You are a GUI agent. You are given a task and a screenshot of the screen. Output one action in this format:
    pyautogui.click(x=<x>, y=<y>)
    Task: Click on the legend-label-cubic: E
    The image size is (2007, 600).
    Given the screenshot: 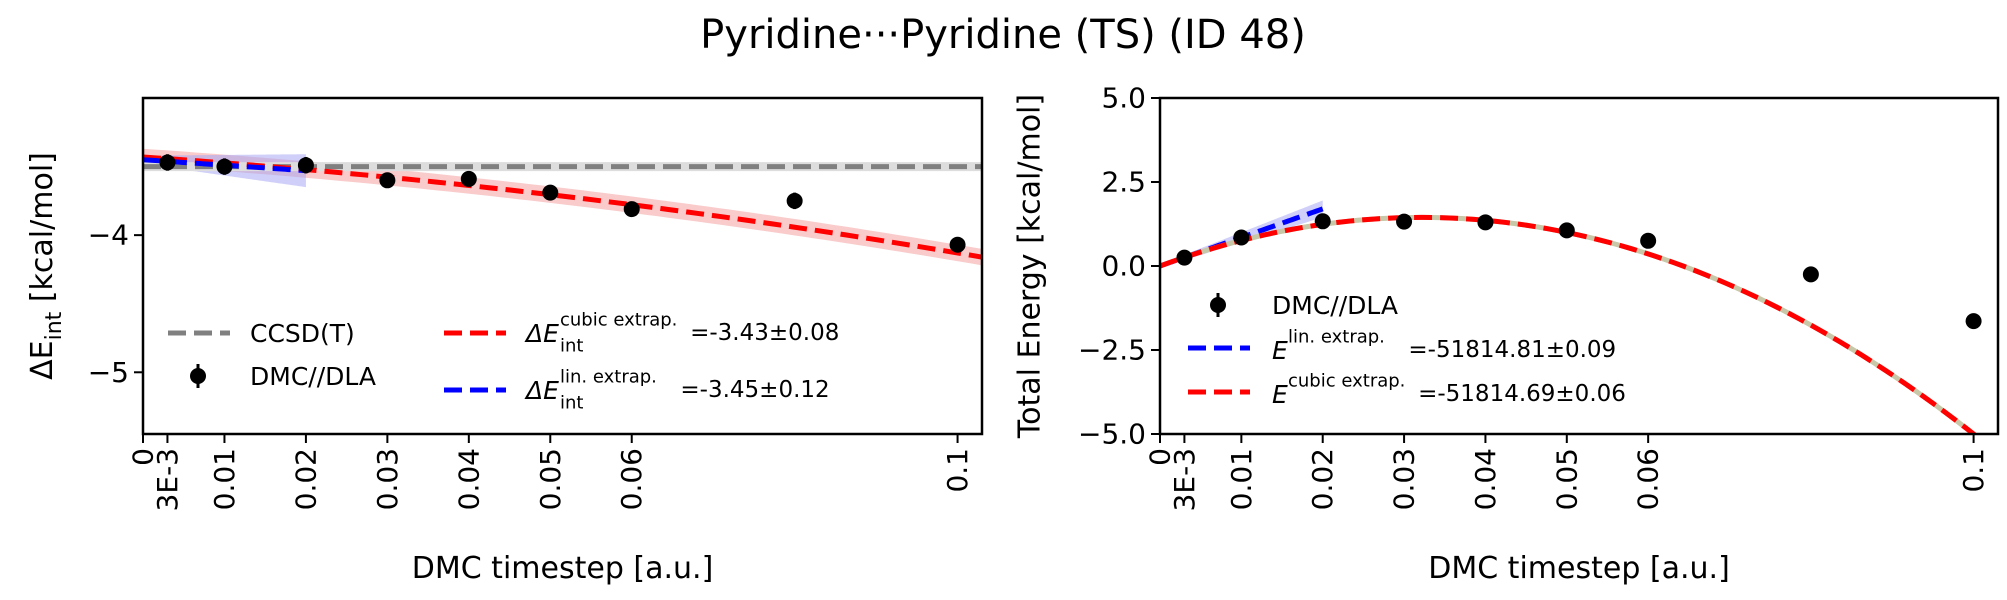 What is the action you would take?
    pyautogui.click(x=1280, y=394)
    